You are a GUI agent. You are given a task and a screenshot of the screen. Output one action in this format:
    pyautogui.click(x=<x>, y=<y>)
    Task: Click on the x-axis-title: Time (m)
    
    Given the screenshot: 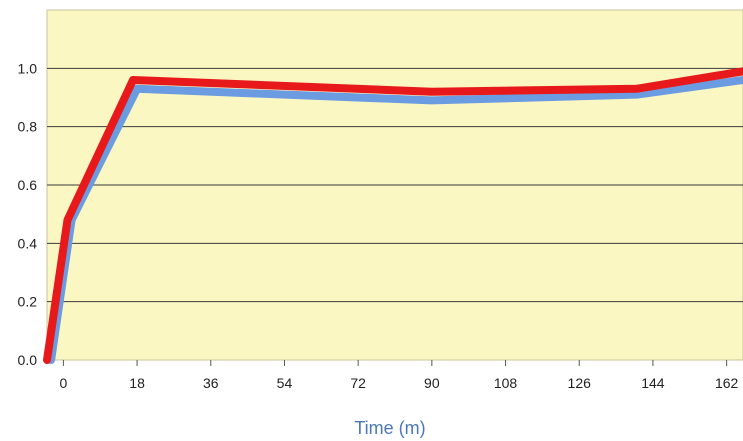 What is the action you would take?
    pyautogui.click(x=389, y=428)
    